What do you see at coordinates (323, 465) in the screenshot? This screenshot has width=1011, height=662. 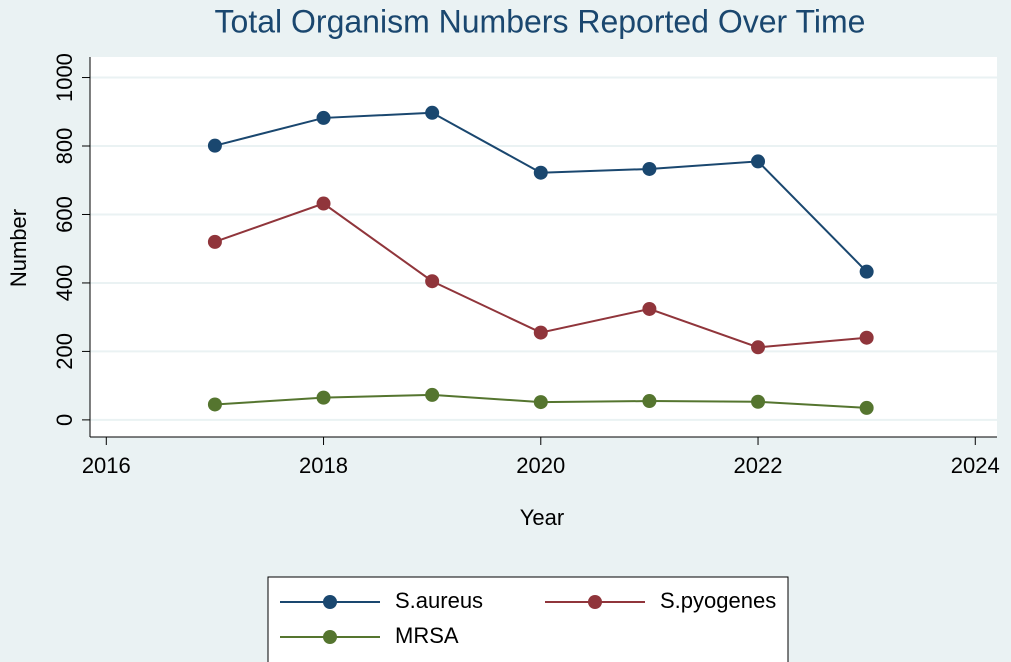 I see `x-tick-label: 2018` at bounding box center [323, 465].